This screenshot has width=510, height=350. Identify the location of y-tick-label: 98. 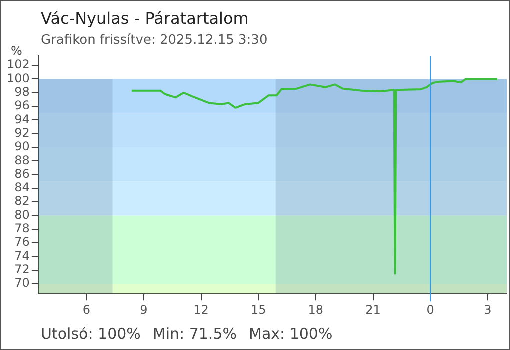
(22, 91).